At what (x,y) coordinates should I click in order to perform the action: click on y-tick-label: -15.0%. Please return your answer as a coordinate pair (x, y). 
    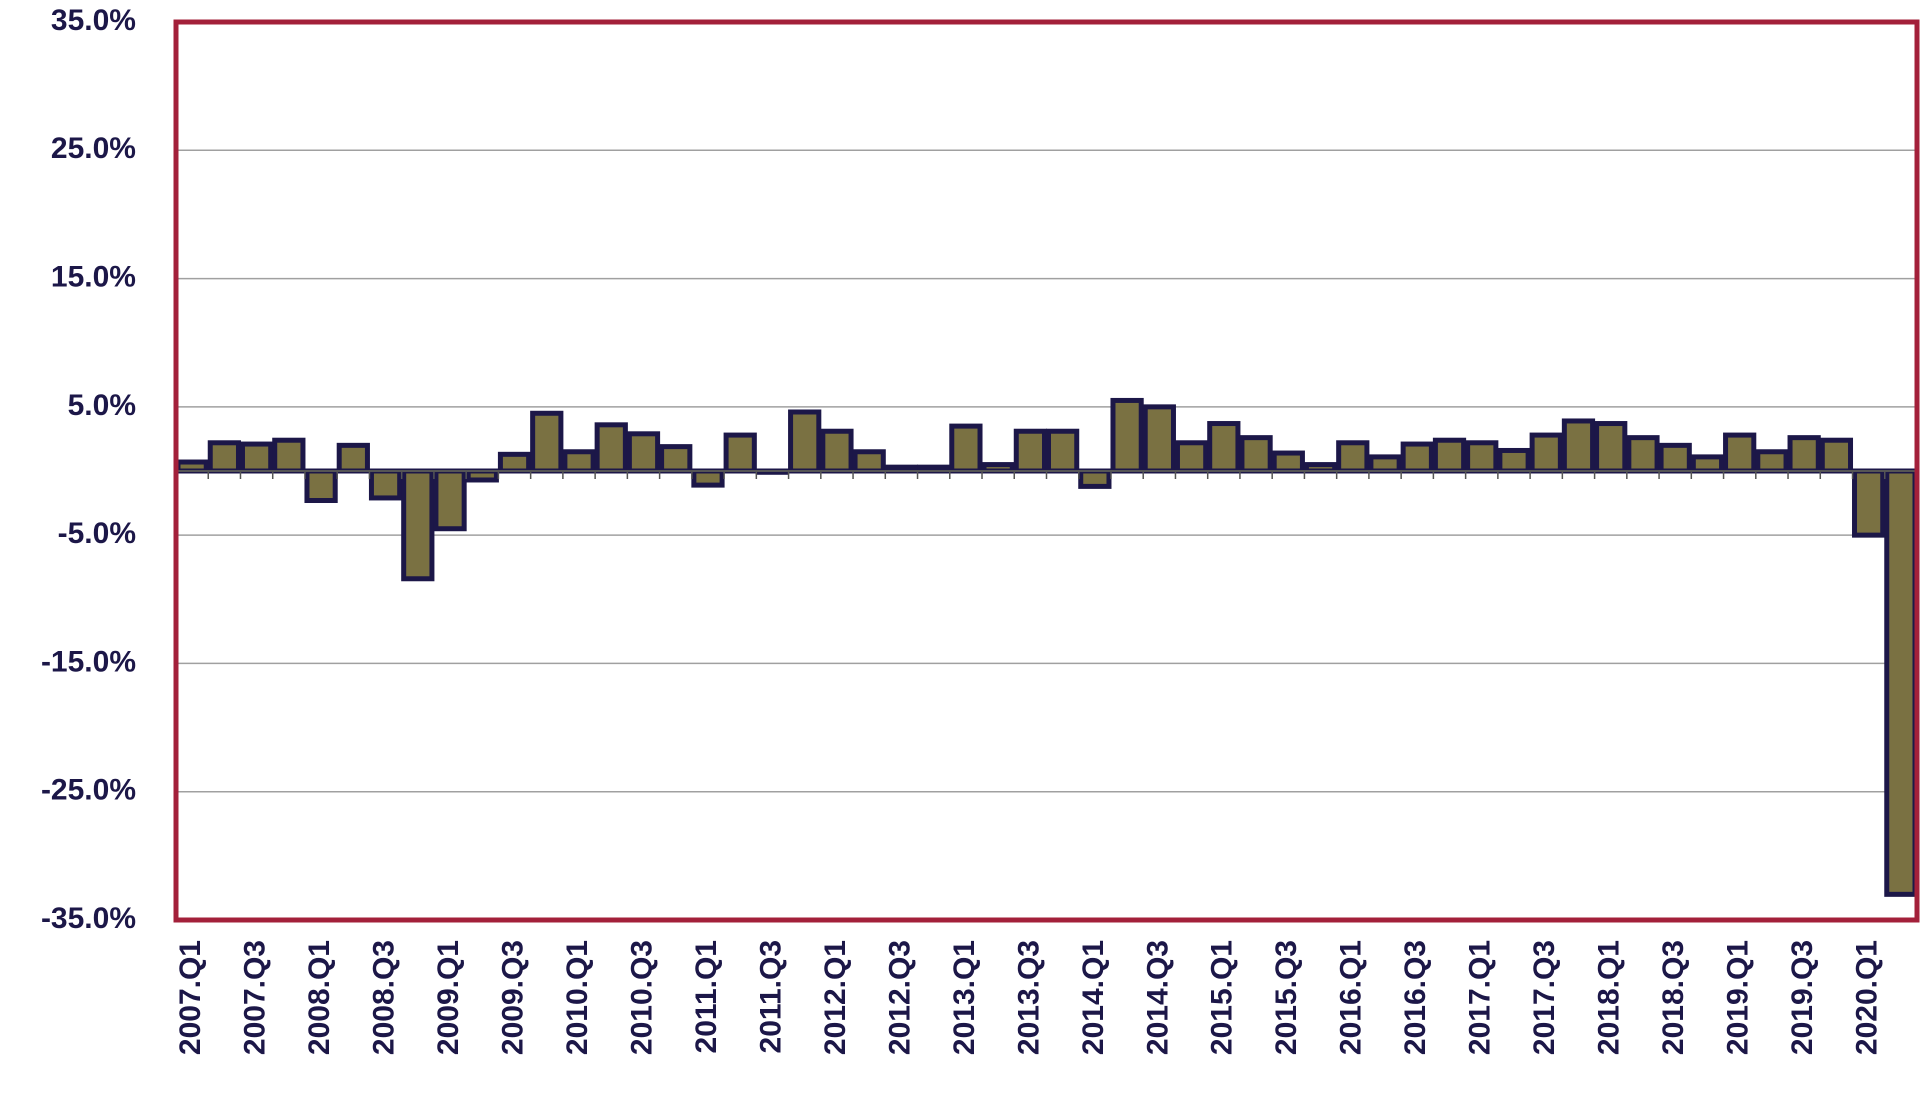
    Looking at the image, I should click on (88, 661).